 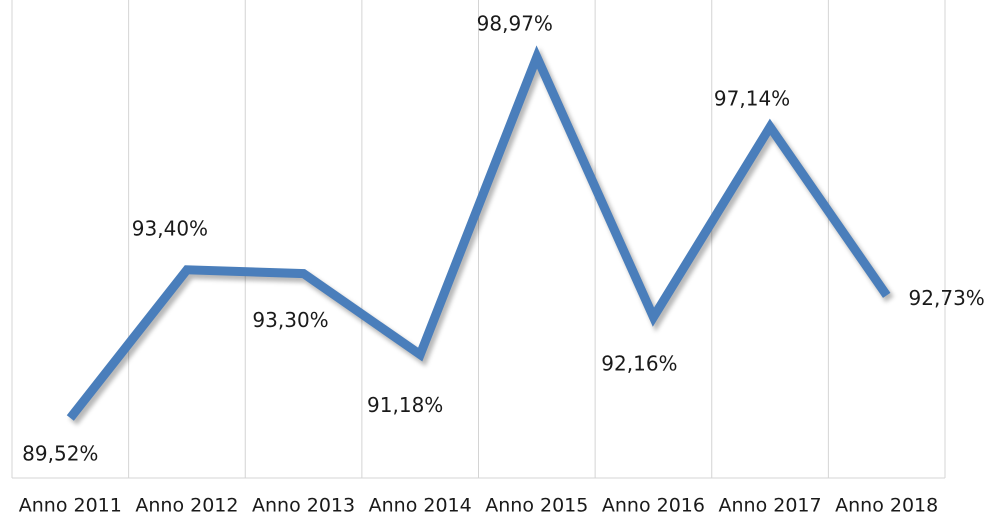 I want to click on data-label: 89,52%, so click(x=60, y=454).